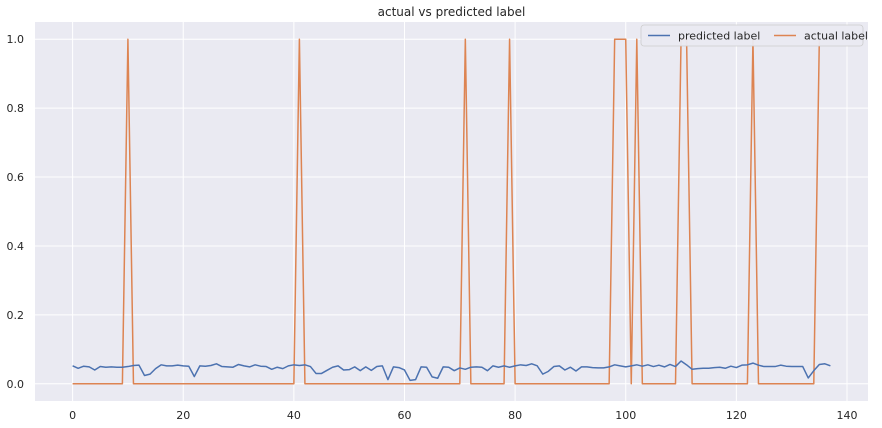 This screenshot has height=428, width=882. Describe the element at coordinates (294, 415) in the screenshot. I see `x-tick-label: 40` at that location.